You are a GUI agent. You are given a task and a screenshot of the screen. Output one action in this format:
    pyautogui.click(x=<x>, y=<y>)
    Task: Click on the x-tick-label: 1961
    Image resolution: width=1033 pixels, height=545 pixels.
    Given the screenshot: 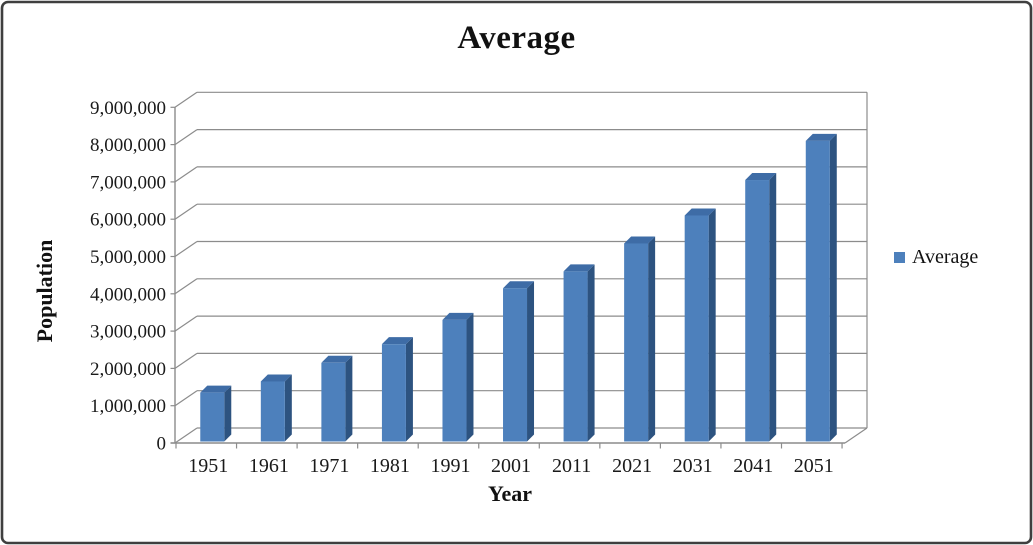 What is the action you would take?
    pyautogui.click(x=269, y=466)
    